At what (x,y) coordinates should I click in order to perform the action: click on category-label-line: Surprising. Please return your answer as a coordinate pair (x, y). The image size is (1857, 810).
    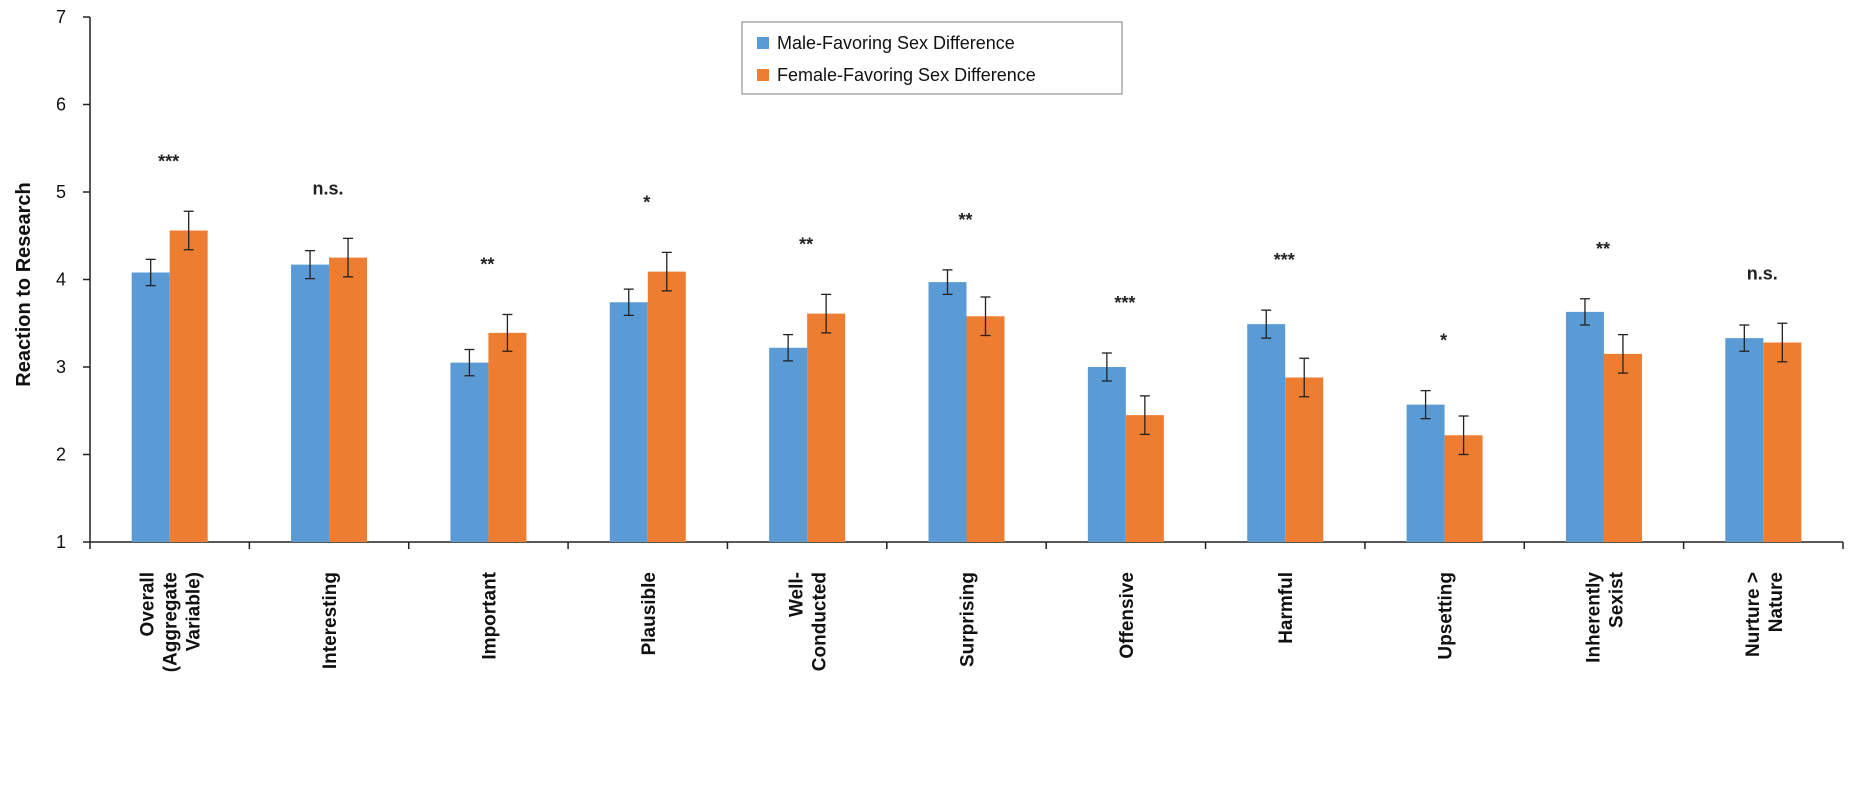
    Looking at the image, I should click on (968, 619).